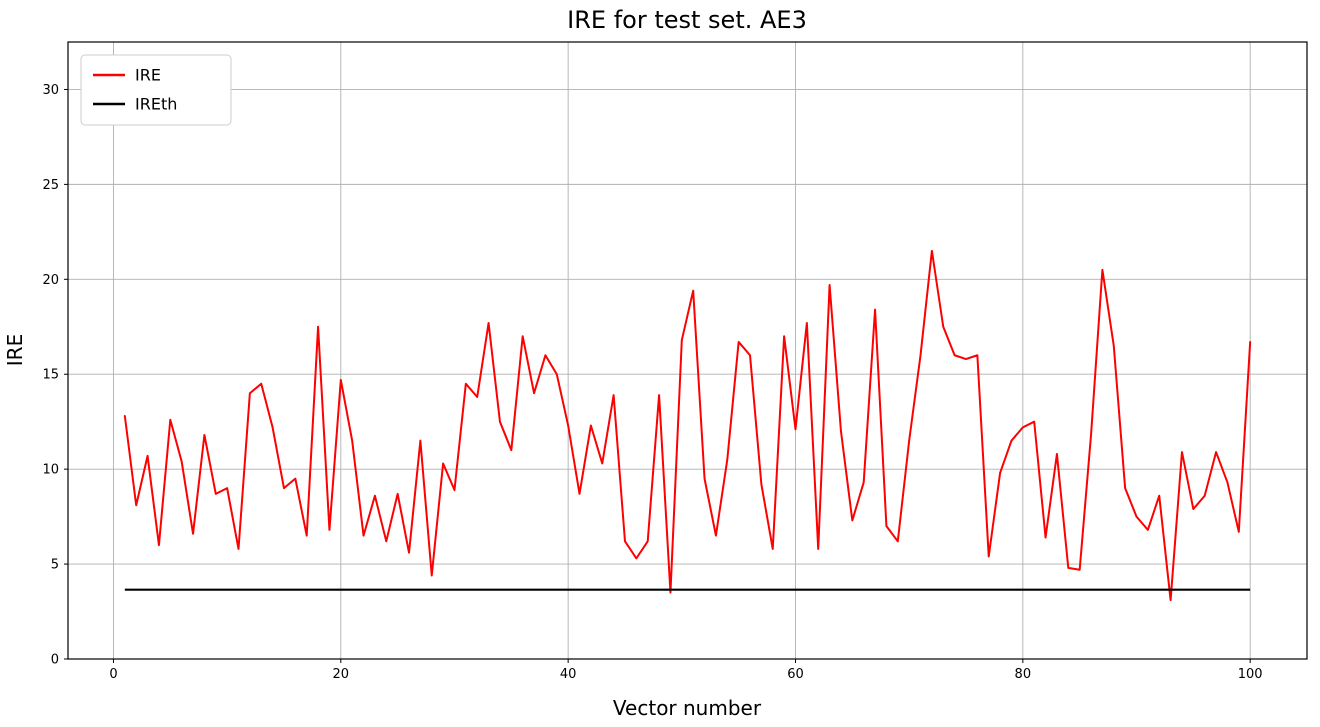  I want to click on legend: IRE IREth, so click(156, 90).